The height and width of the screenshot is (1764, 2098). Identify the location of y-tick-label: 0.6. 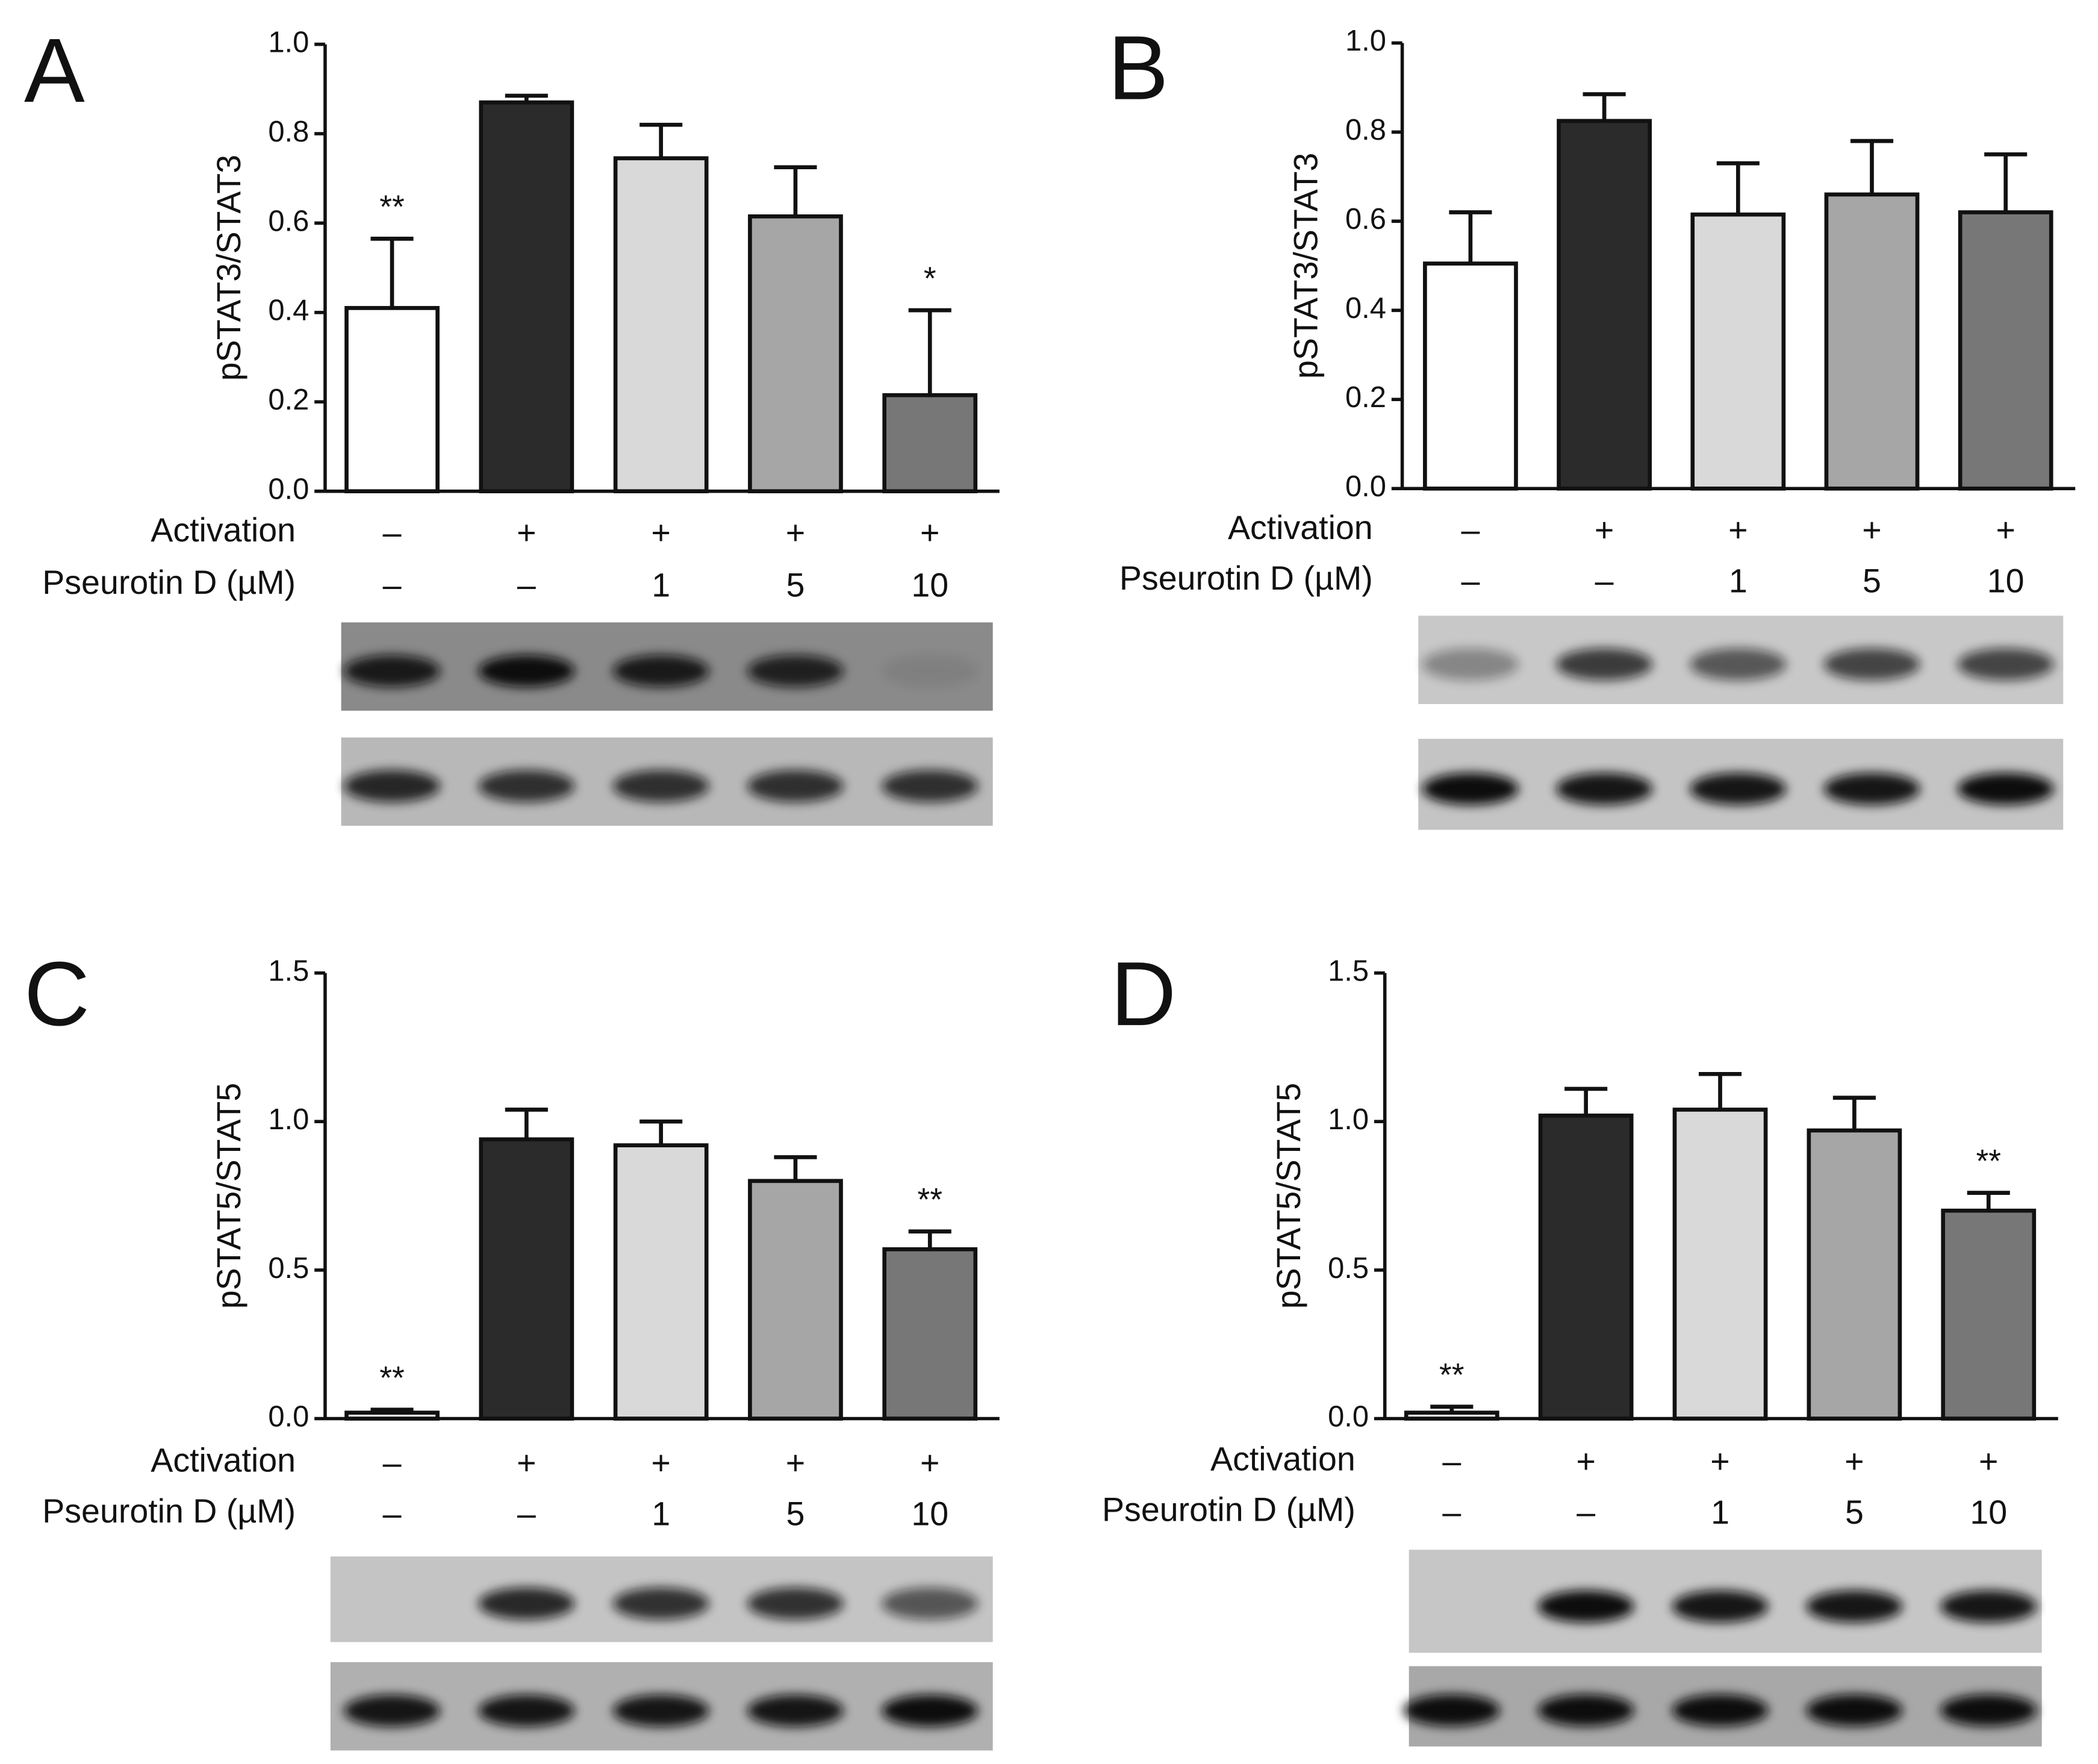
(1365, 219).